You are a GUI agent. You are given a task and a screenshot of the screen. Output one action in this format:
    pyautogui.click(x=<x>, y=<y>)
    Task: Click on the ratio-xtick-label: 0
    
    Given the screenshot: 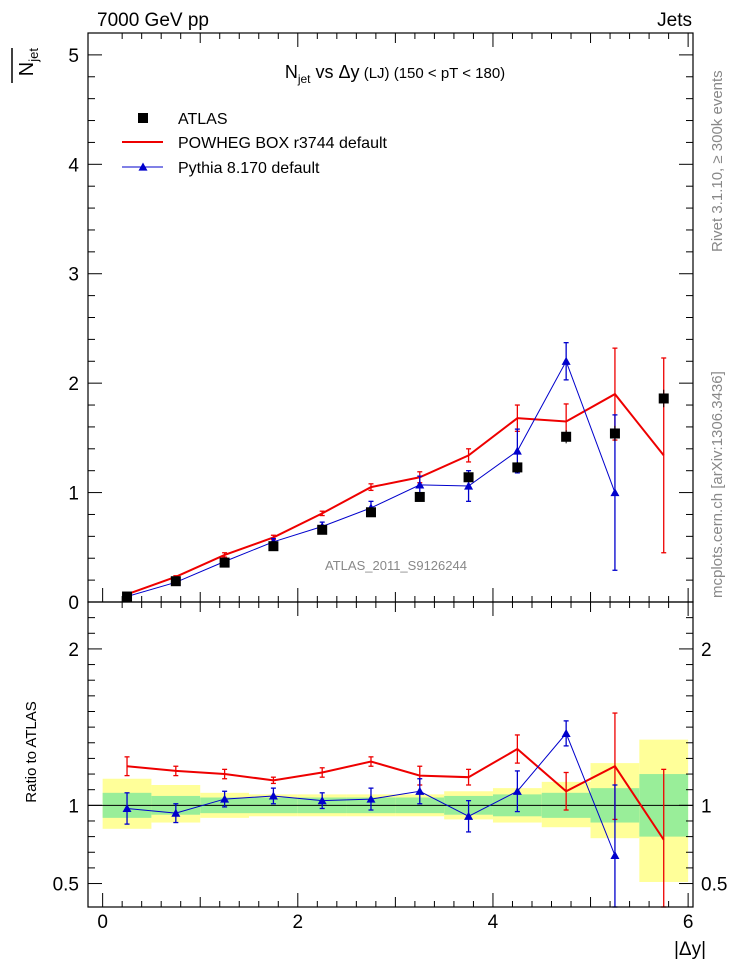 What is the action you would take?
    pyautogui.click(x=102, y=922)
    